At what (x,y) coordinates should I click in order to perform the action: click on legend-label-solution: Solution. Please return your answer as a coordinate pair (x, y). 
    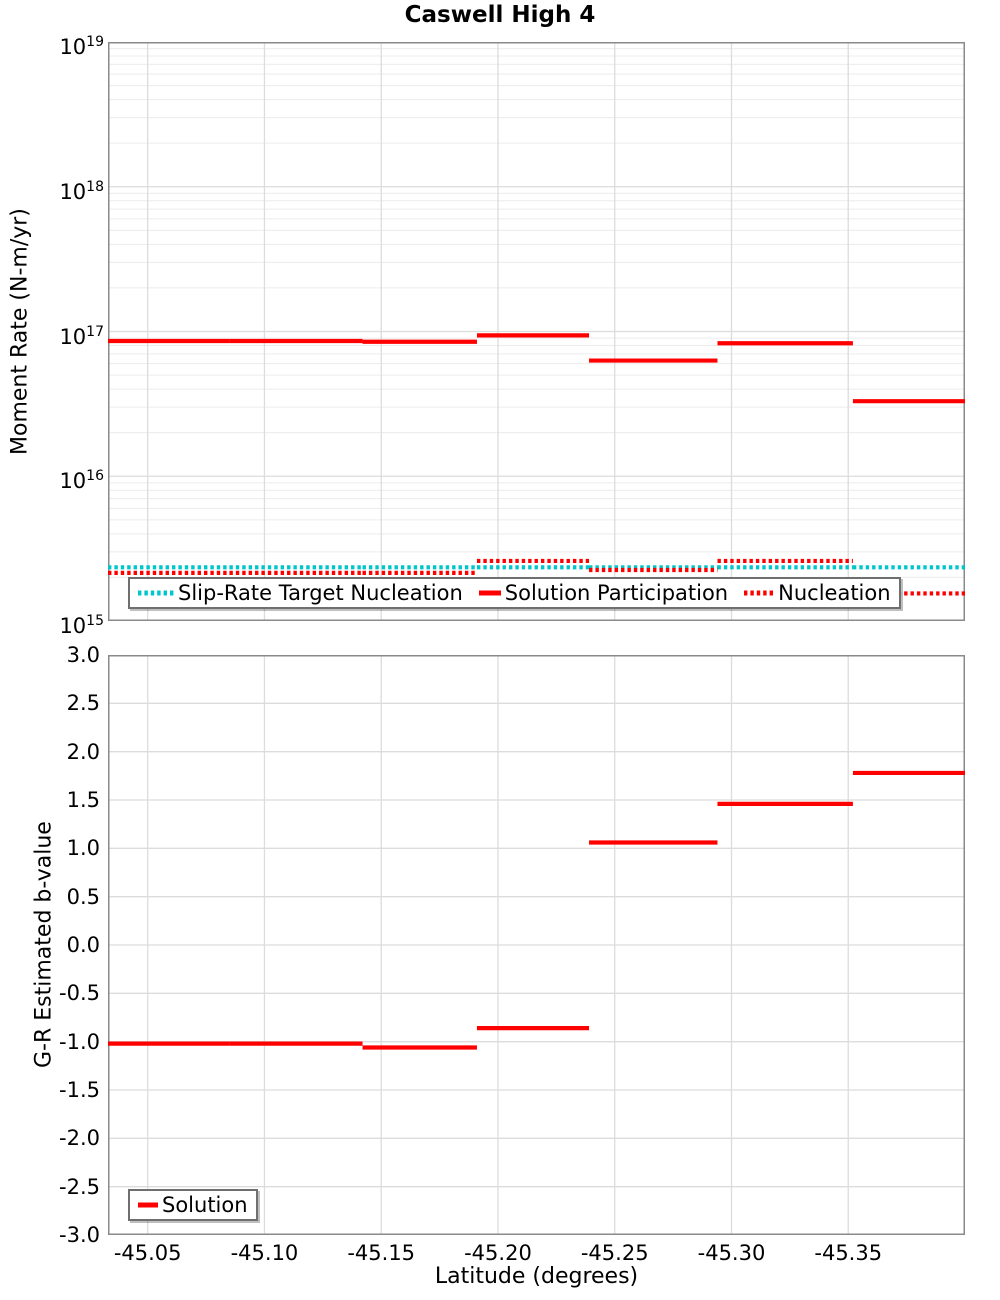
    Looking at the image, I should click on (205, 1205).